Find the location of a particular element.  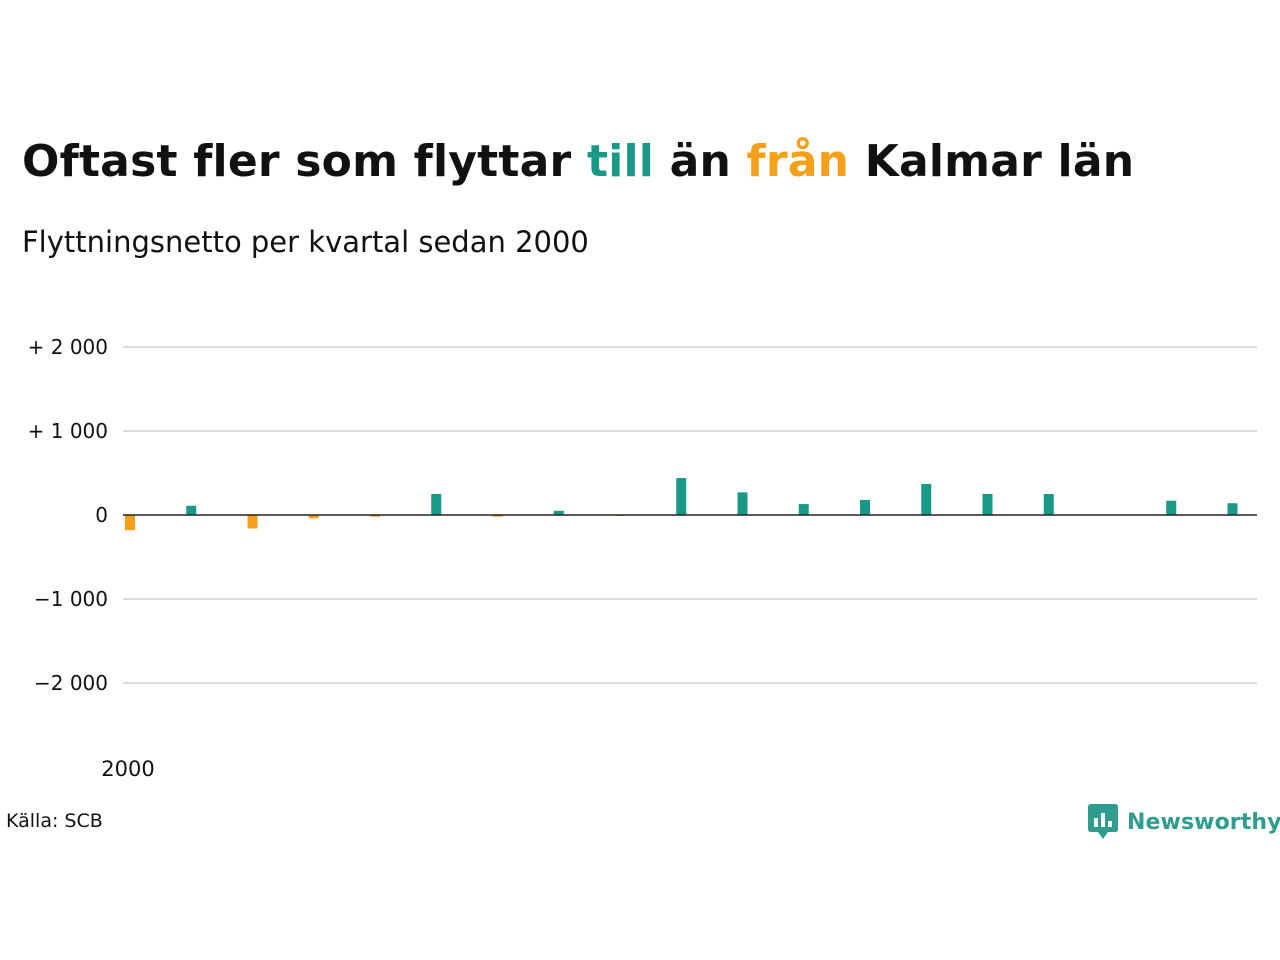

source-note: Källa: SCB is located at coordinates (54, 821).